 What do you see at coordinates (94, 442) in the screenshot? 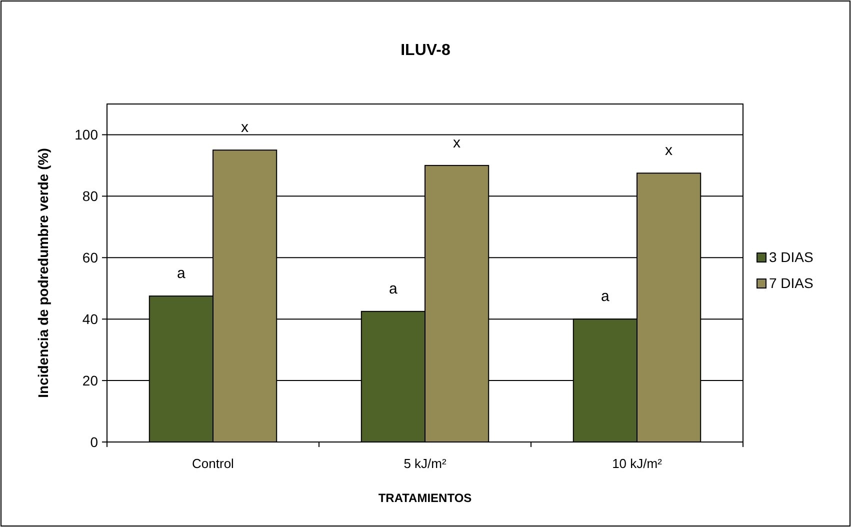
I see `y-tick-label: 0` at bounding box center [94, 442].